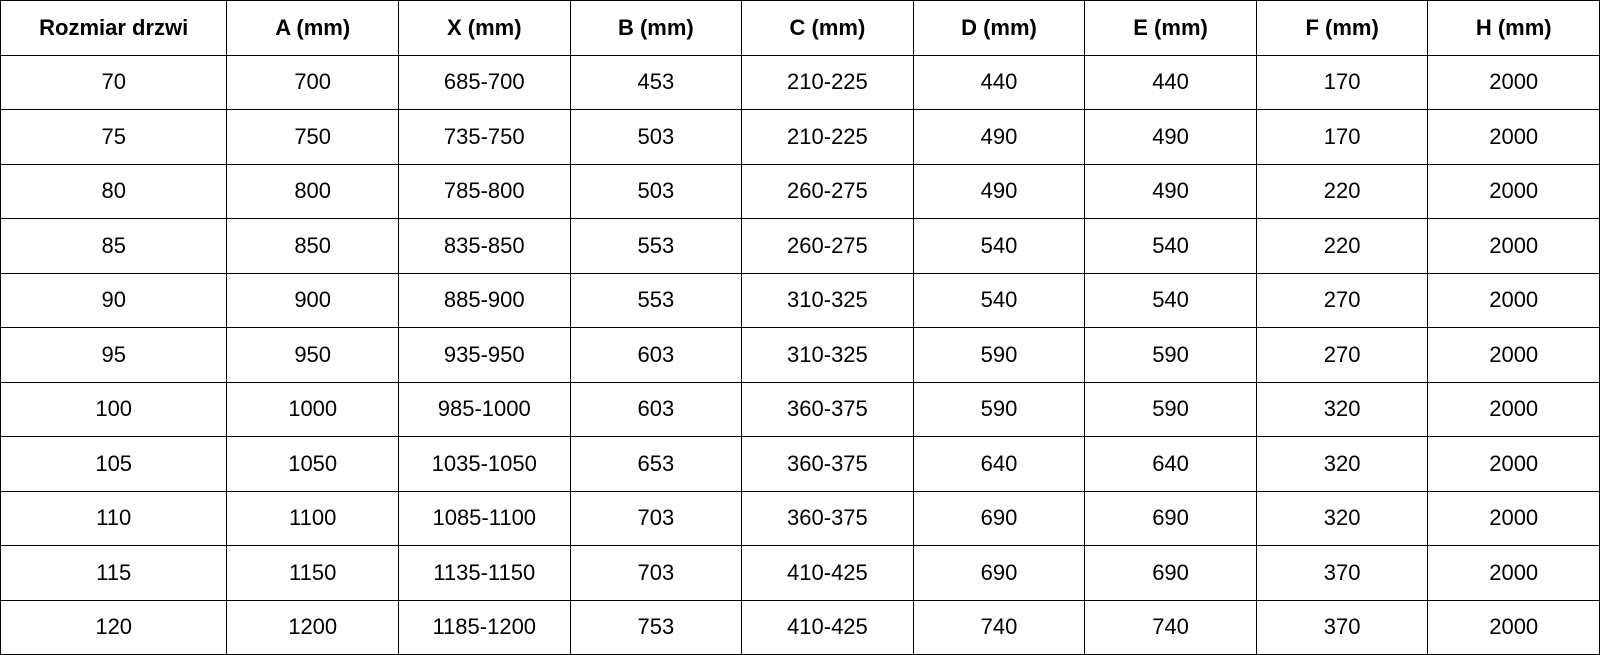 The image size is (1600, 655). I want to click on table-cell: 95, so click(114, 355).